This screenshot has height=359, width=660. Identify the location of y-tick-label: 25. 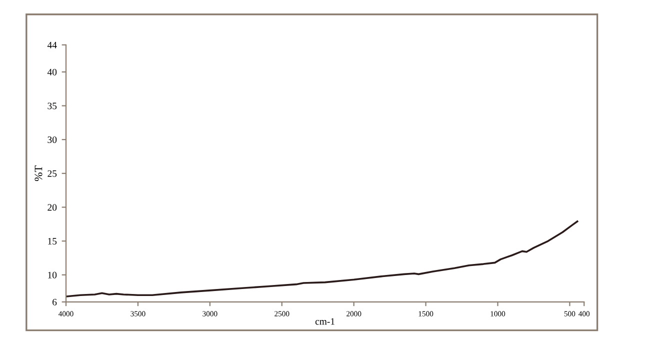
(52, 173).